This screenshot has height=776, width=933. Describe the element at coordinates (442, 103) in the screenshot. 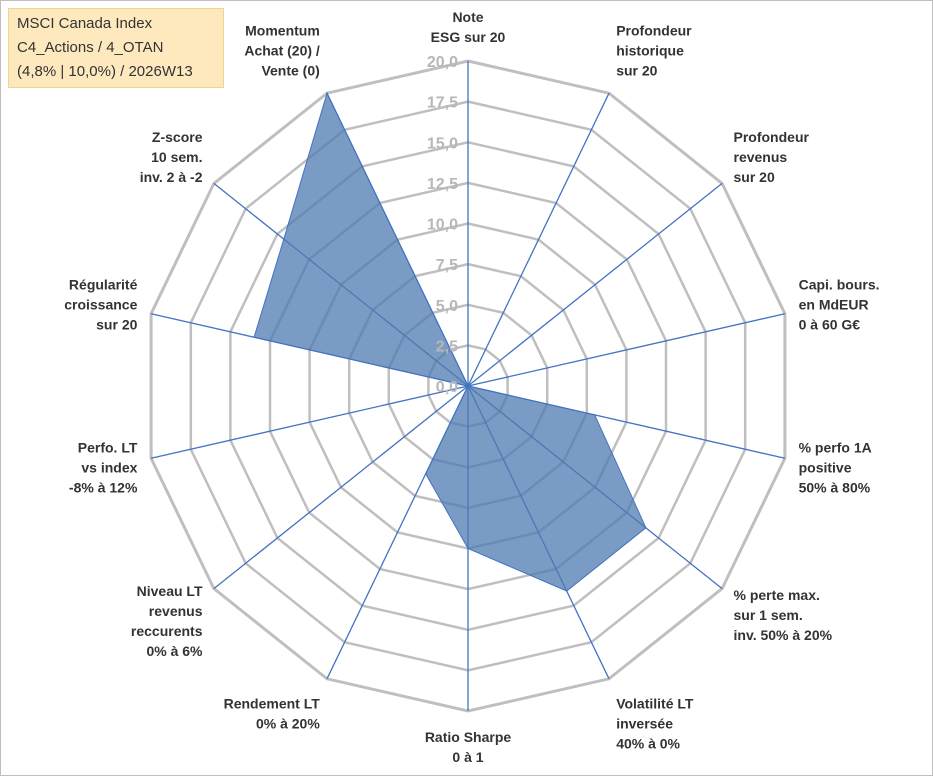

I see `tick-label: 17,5` at that location.